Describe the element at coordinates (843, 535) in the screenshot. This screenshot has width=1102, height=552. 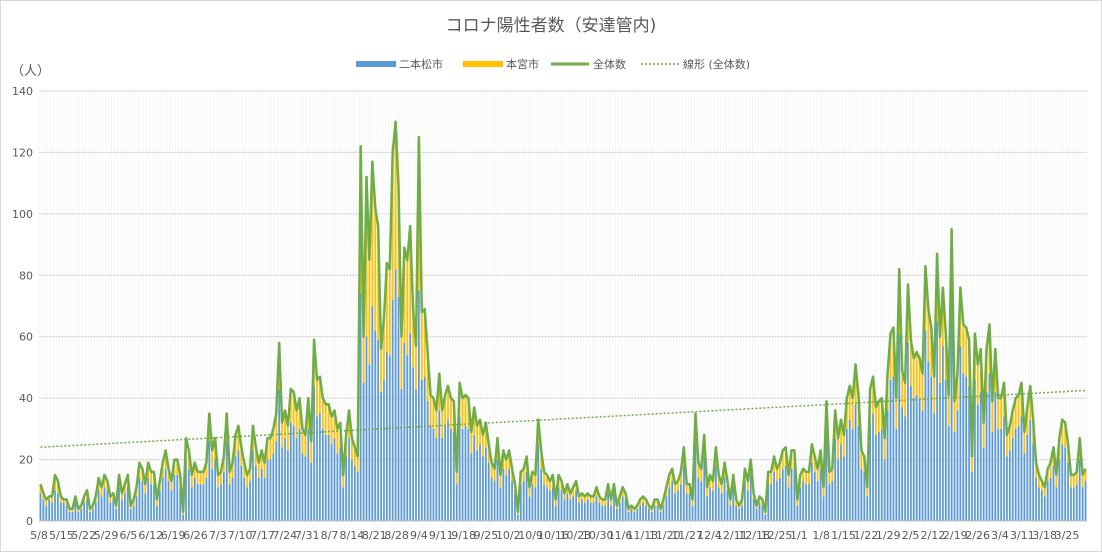
I see `x-tick-label: 1/15` at that location.